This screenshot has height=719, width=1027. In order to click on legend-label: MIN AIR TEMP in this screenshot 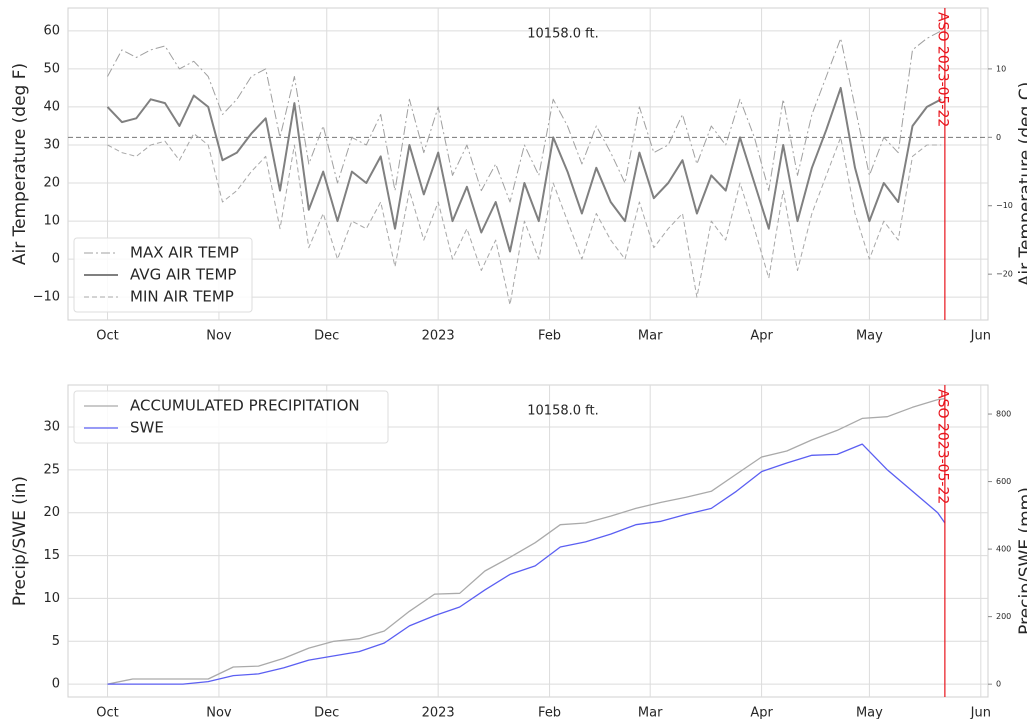, I will do `click(182, 297)`.